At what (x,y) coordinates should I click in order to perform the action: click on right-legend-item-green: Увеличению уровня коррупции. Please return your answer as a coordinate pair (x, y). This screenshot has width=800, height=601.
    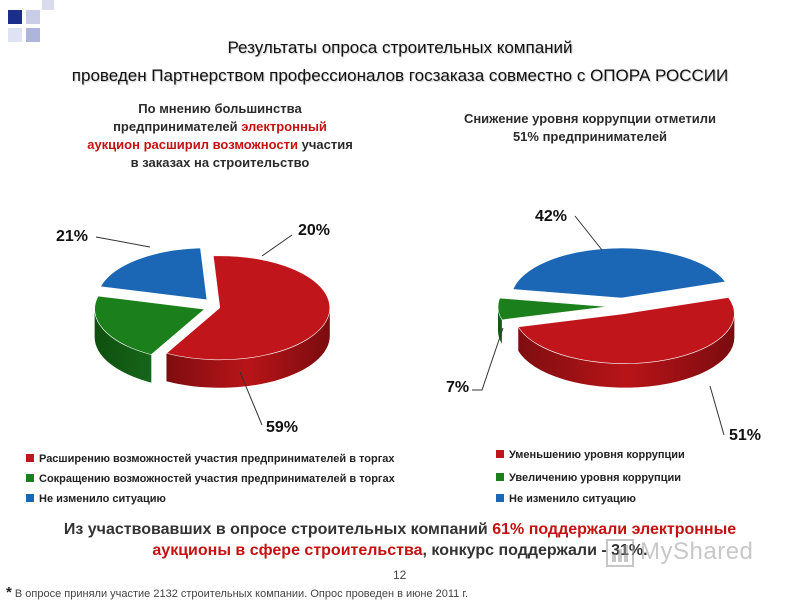
    Looking at the image, I should click on (590, 478).